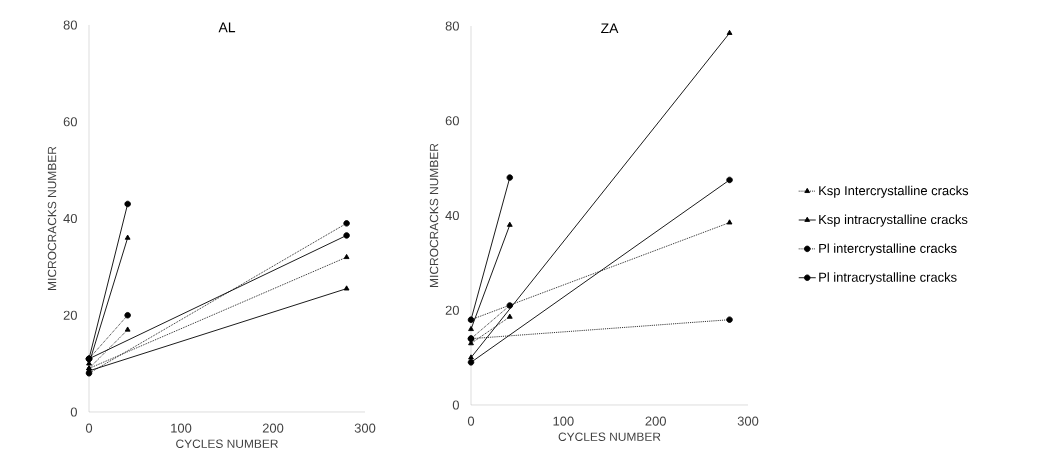  I want to click on legend-label: Ksp intracrystalline cracks, so click(893, 220).